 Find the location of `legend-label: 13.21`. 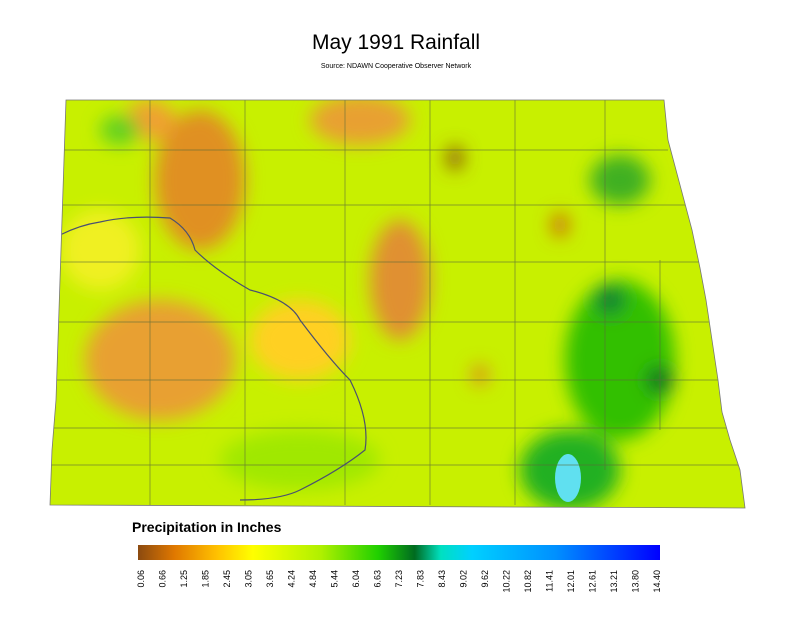

legend-label: 13.21 is located at coordinates (614, 581).